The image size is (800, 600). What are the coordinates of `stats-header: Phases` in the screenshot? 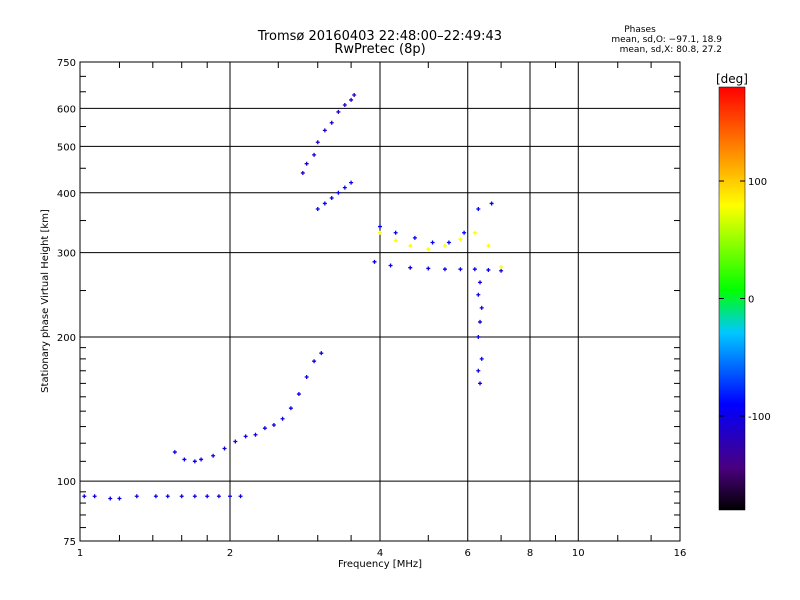 It's located at (640, 30).